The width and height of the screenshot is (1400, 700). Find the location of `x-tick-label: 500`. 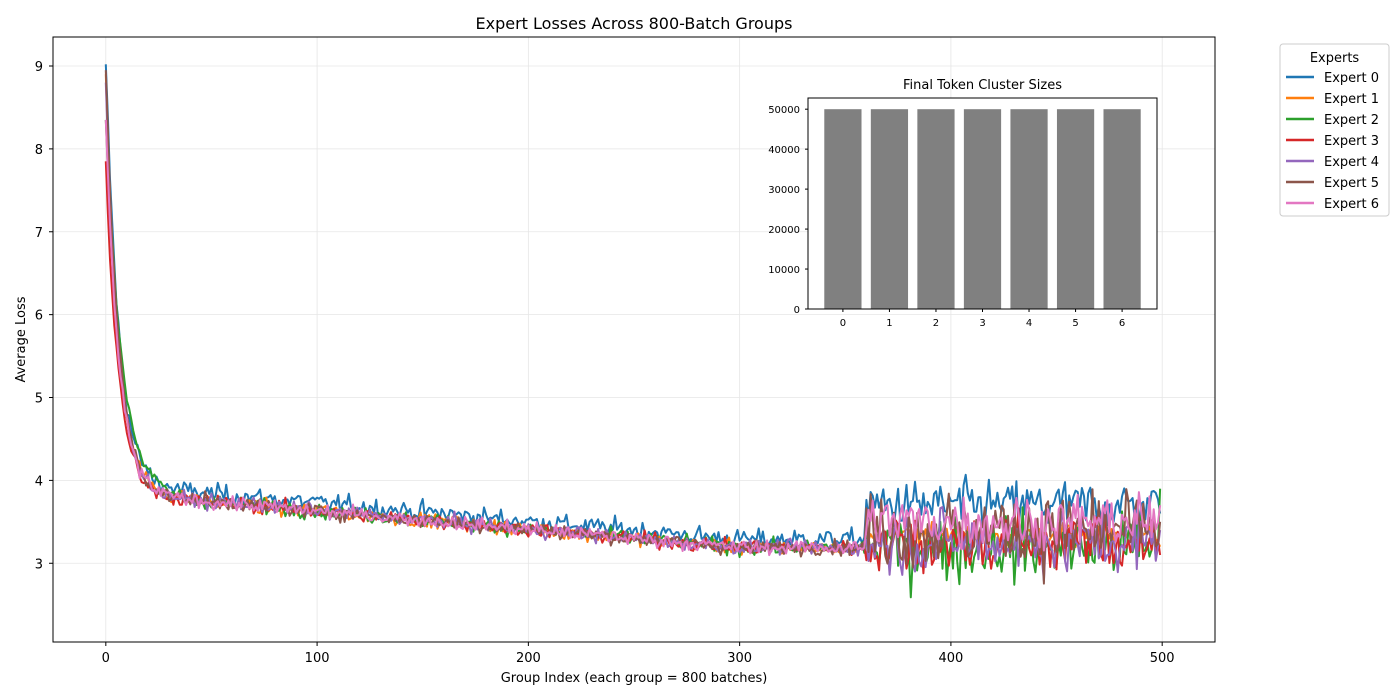

x-tick-label: 500 is located at coordinates (1162, 658).